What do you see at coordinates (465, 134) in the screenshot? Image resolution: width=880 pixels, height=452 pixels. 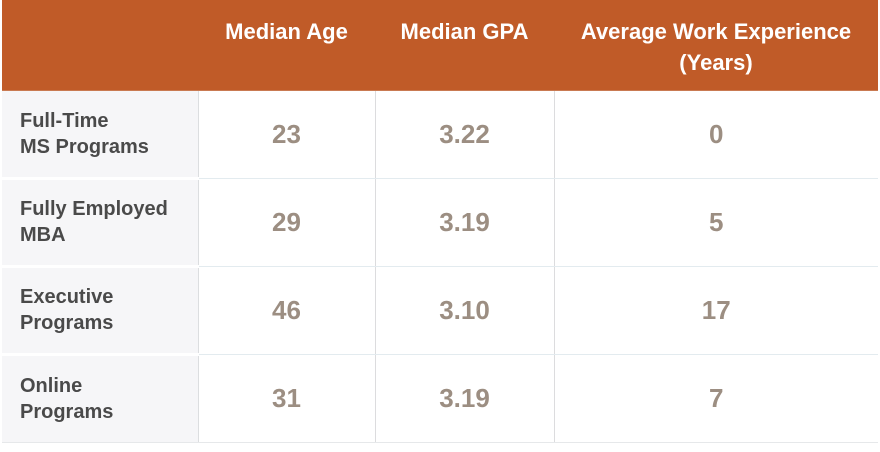 I see `median-gpa-value: 3.22` at bounding box center [465, 134].